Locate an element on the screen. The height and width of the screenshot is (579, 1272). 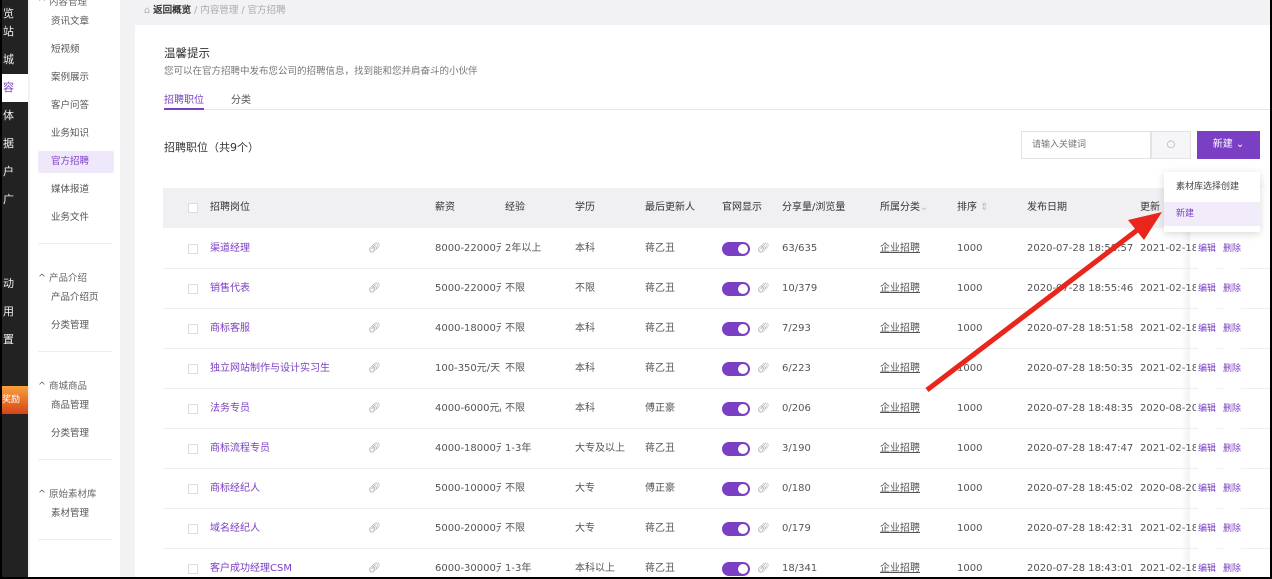
sidebar-group-title: ^ 商城商品 is located at coordinates (62, 386).